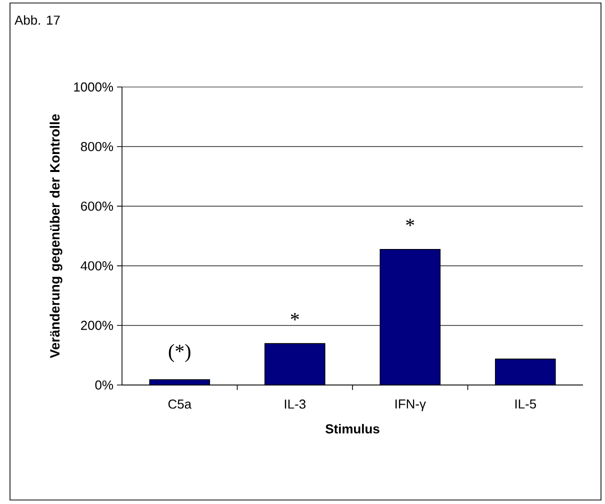  What do you see at coordinates (411, 406) in the screenshot?
I see `x-tick-label: IFN-γ` at bounding box center [411, 406].